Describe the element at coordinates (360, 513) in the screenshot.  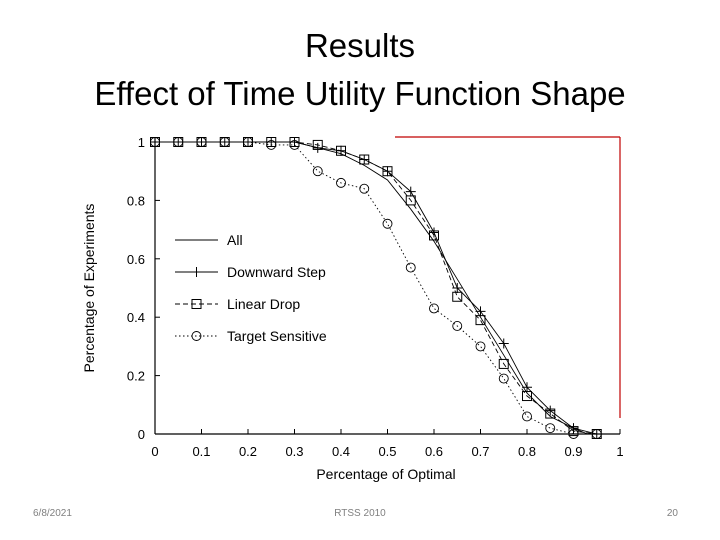
I see `footer-conference: RTSS 2010` at that location.